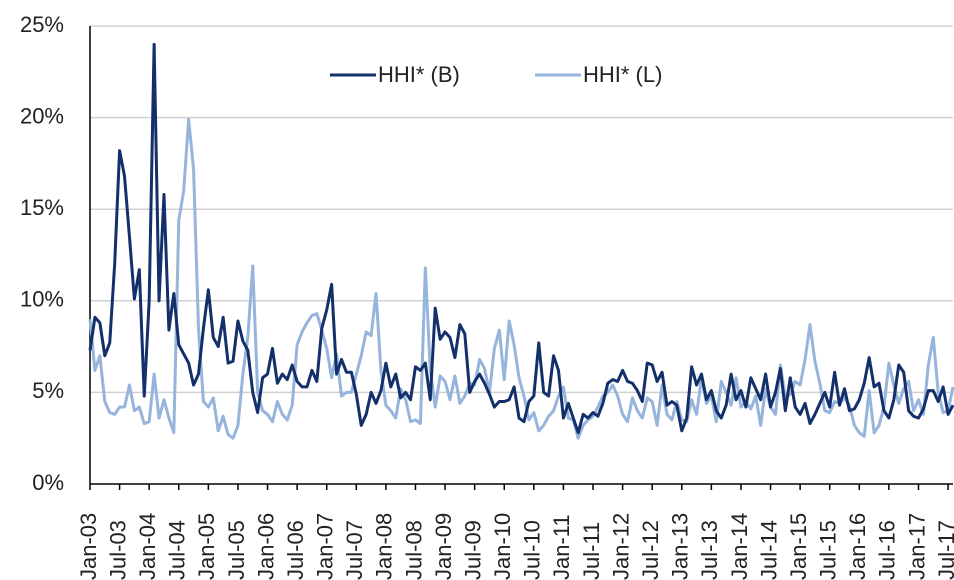 The width and height of the screenshot is (954, 580). I want to click on x-tick-label: Jan-13, so click(680, 546).